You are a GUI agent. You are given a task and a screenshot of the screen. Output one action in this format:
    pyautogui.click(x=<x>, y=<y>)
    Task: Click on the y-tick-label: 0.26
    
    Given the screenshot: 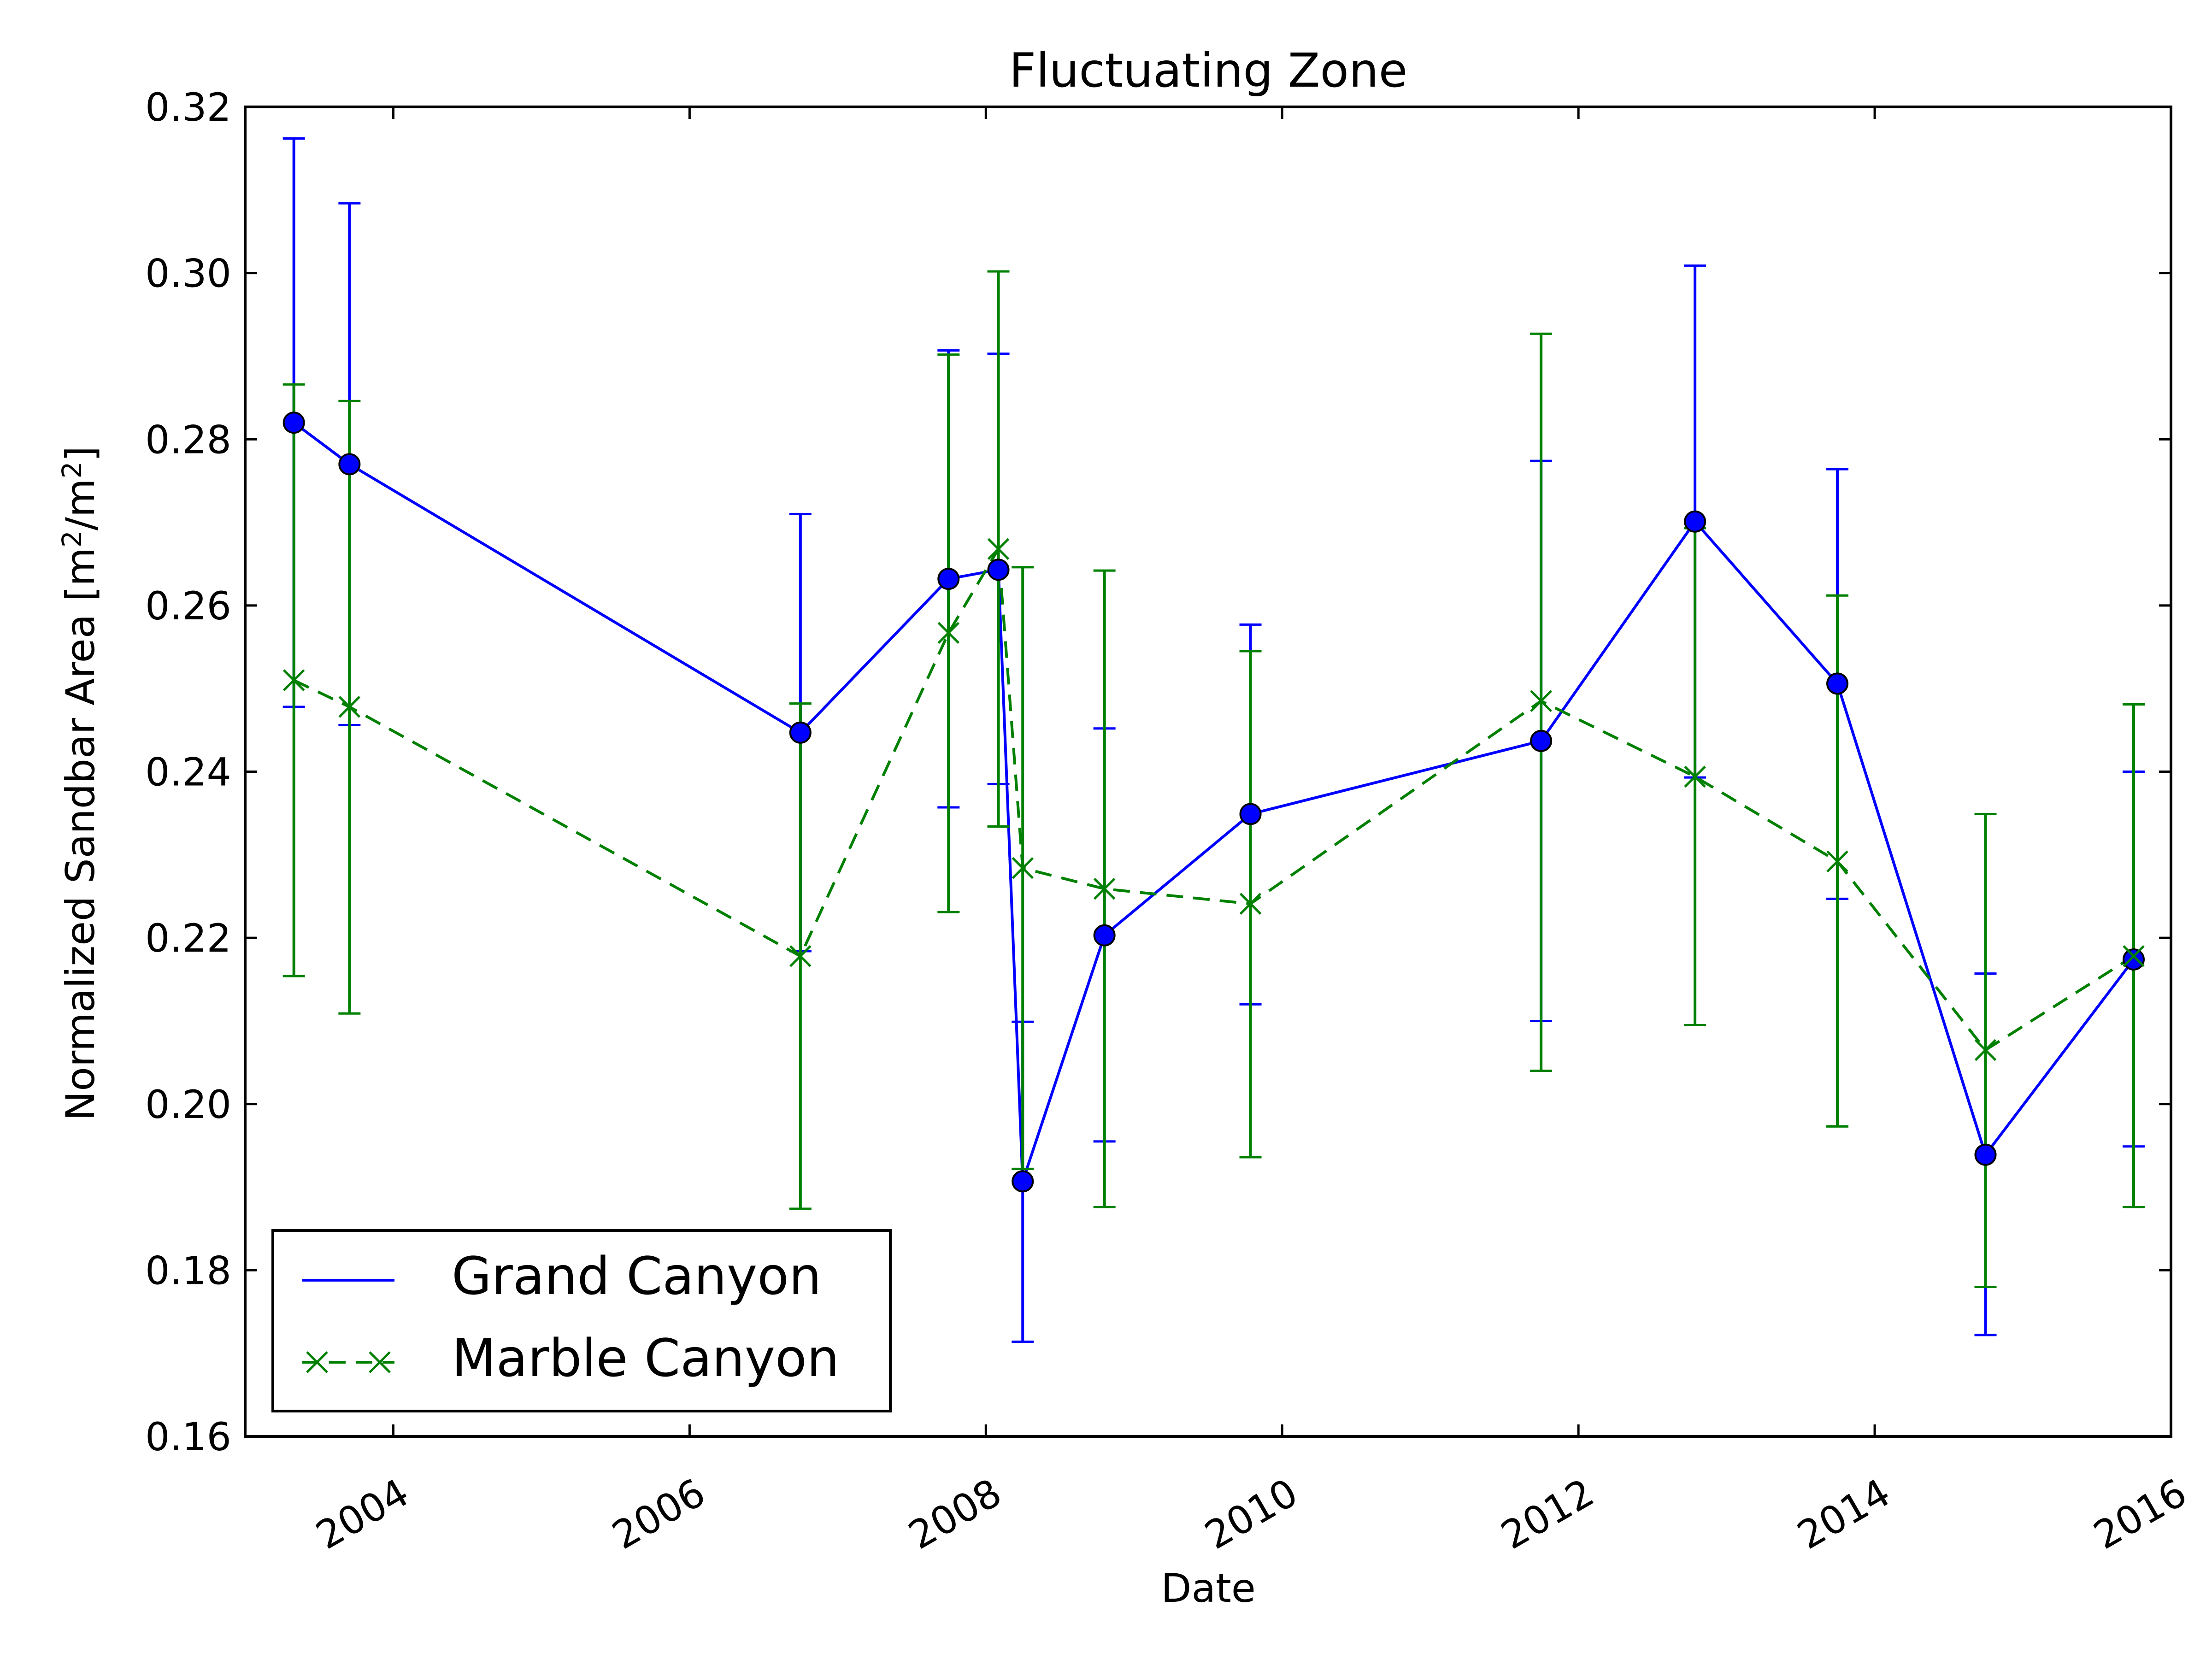 What is the action you would take?
    pyautogui.click(x=188, y=606)
    